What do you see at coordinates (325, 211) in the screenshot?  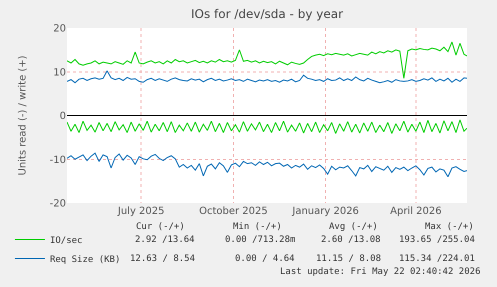 I see `x-tick-label: January 2026` at bounding box center [325, 211].